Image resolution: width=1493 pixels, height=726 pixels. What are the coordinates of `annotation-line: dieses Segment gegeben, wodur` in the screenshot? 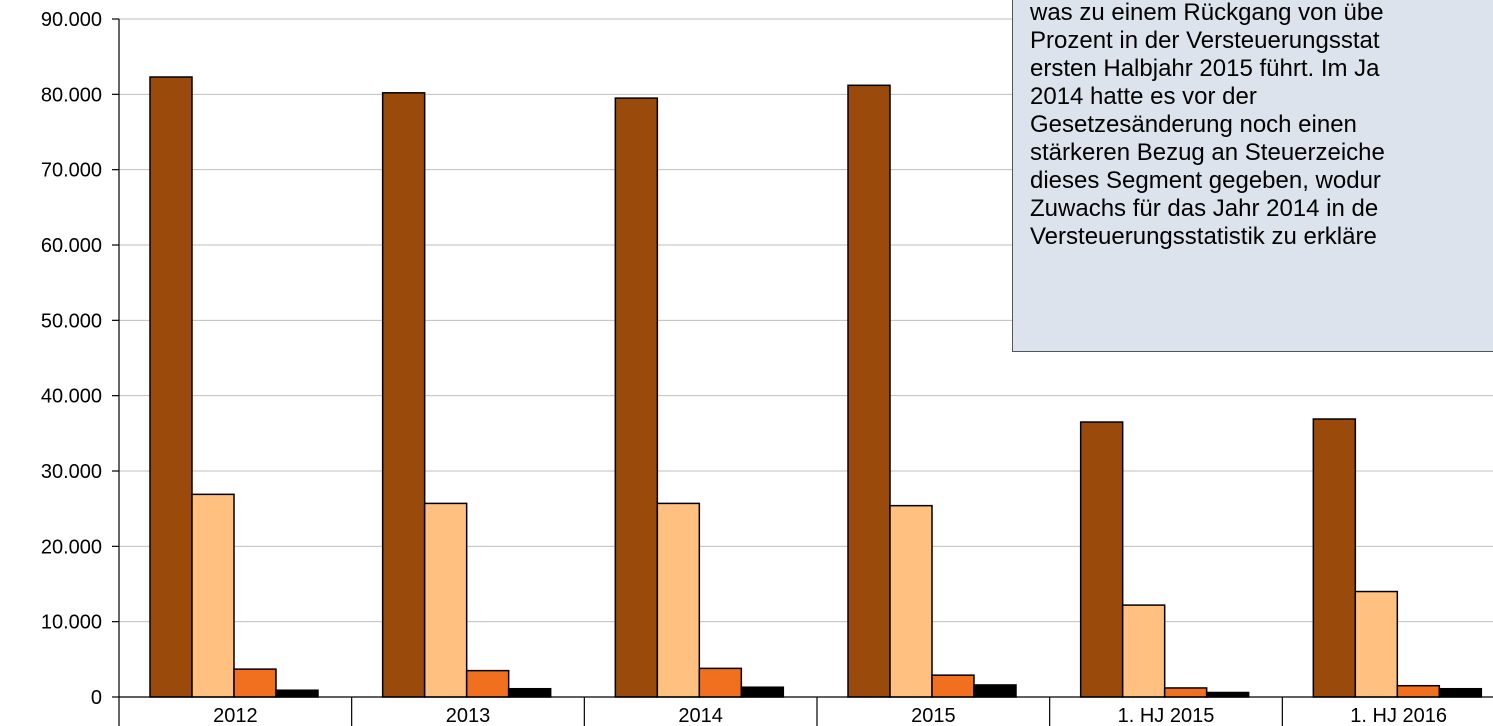 It's located at (1205, 180).